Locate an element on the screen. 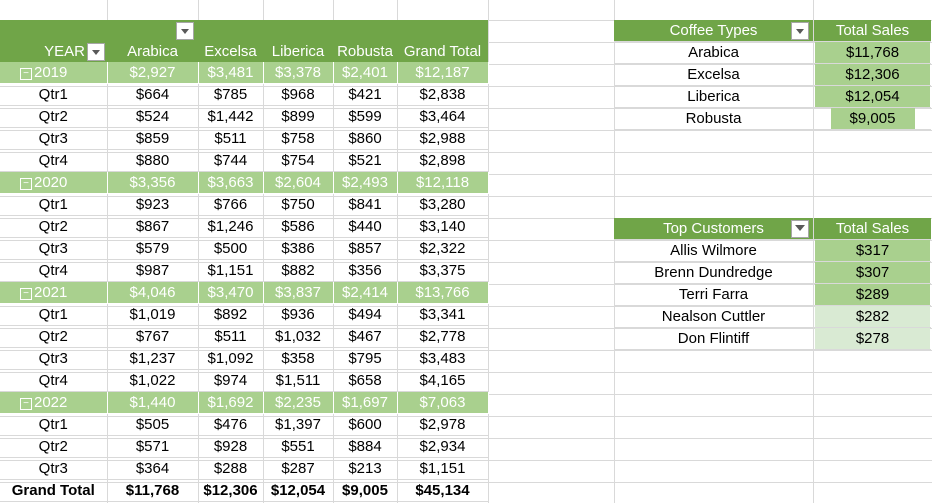  quarter-row: Qtr2 $867 $1,246 $586 $440 $3,140 is located at coordinates (244, 226).